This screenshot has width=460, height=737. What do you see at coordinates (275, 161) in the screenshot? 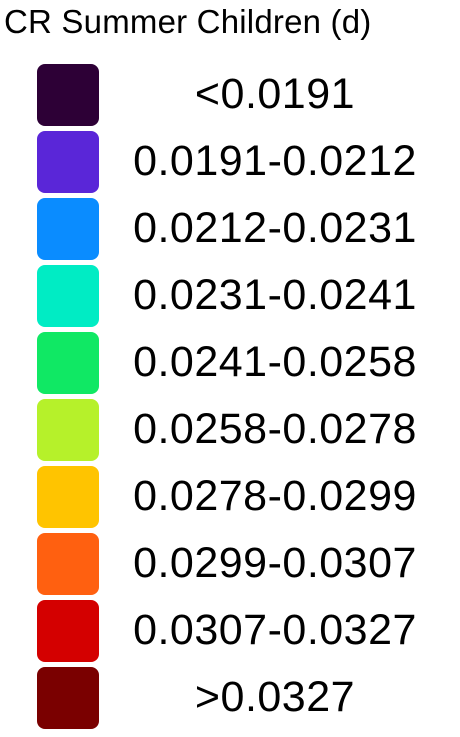
I see `legend-range-label: 0.0191-0.0212` at bounding box center [275, 161].